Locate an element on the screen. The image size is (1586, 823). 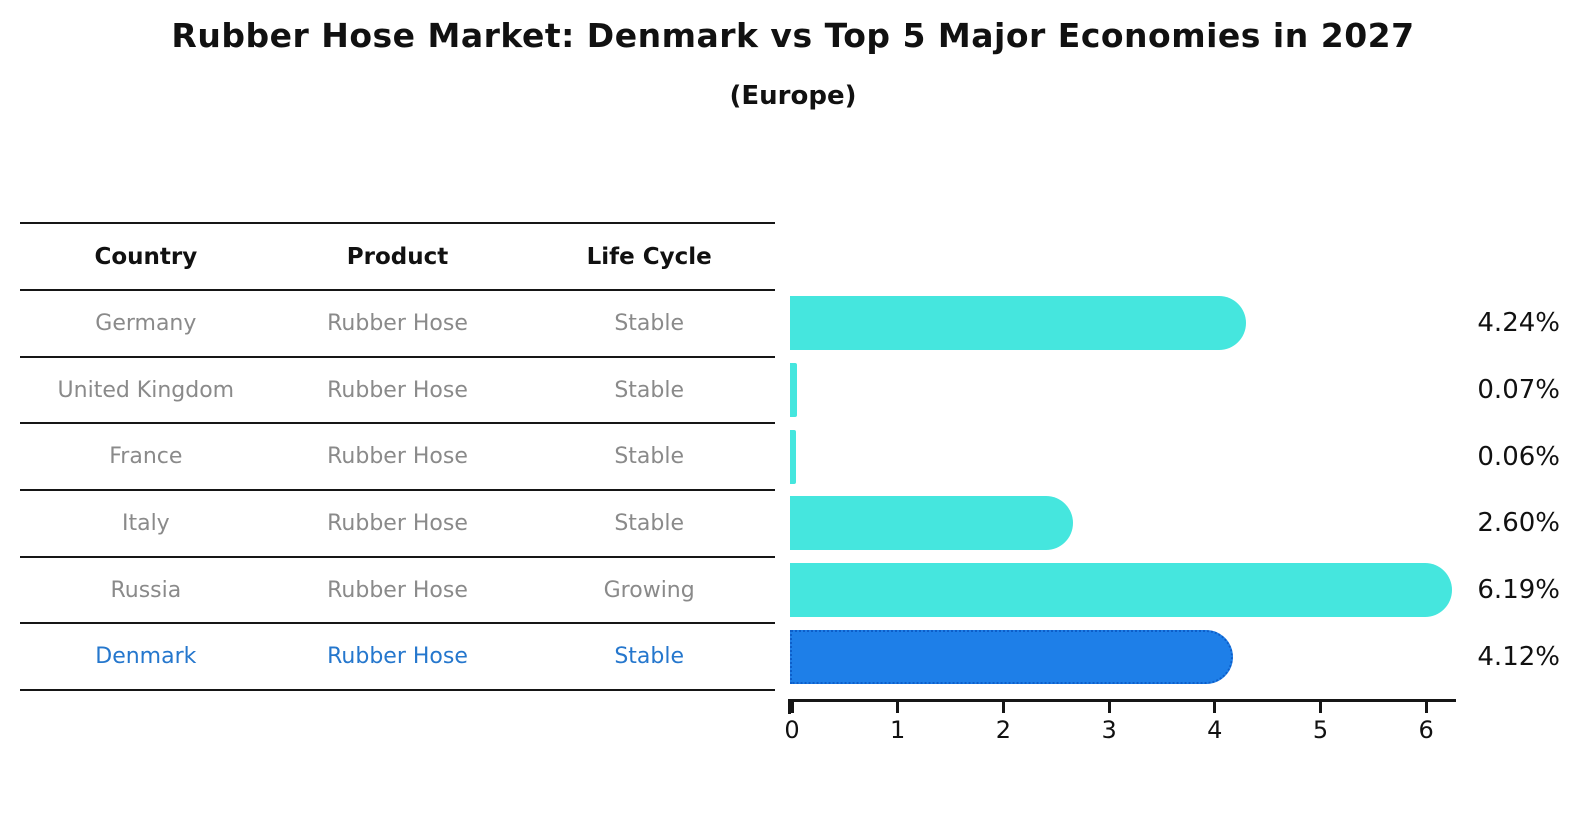
bar-italy is located at coordinates (931, 523).